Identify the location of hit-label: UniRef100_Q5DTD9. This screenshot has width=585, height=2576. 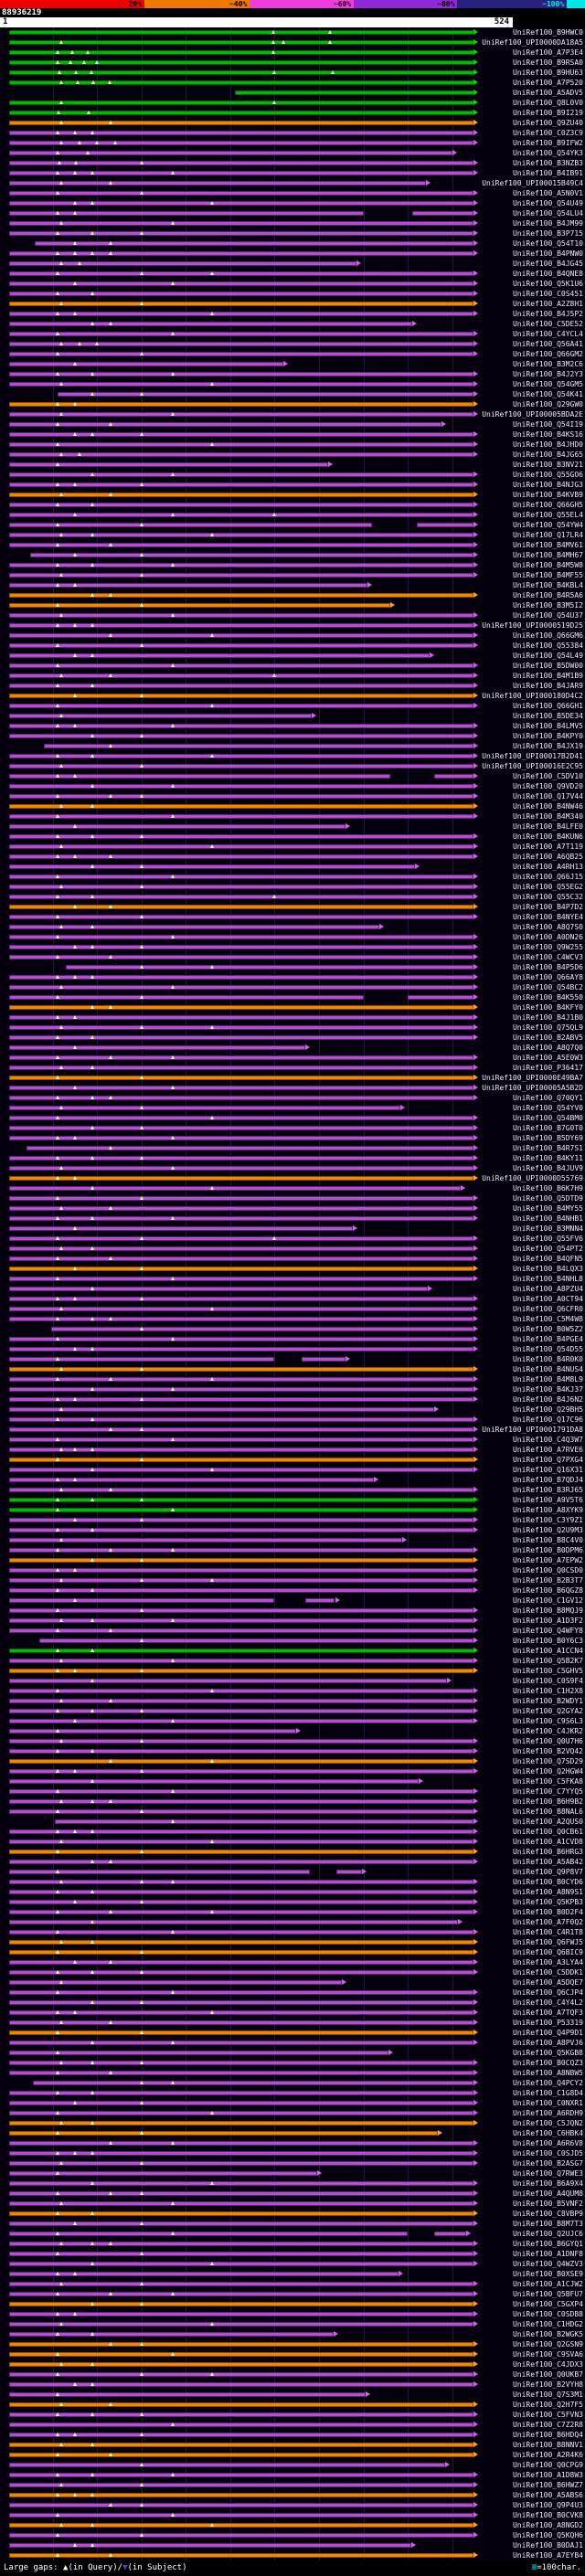
(547, 1198).